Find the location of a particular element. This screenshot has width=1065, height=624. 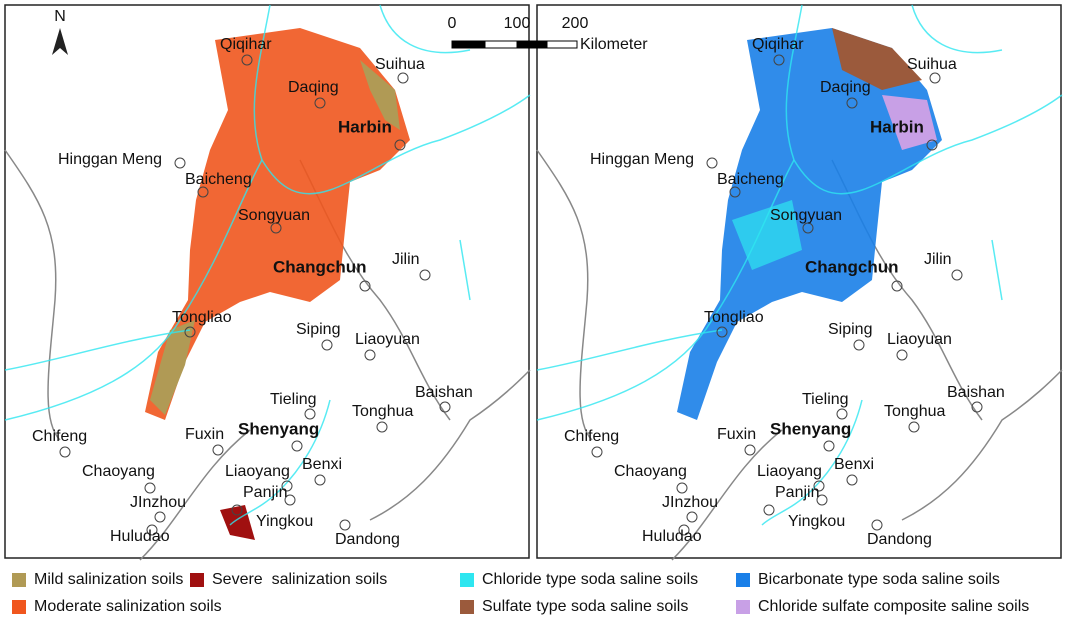

city-label: Shenyang is located at coordinates (810, 428).